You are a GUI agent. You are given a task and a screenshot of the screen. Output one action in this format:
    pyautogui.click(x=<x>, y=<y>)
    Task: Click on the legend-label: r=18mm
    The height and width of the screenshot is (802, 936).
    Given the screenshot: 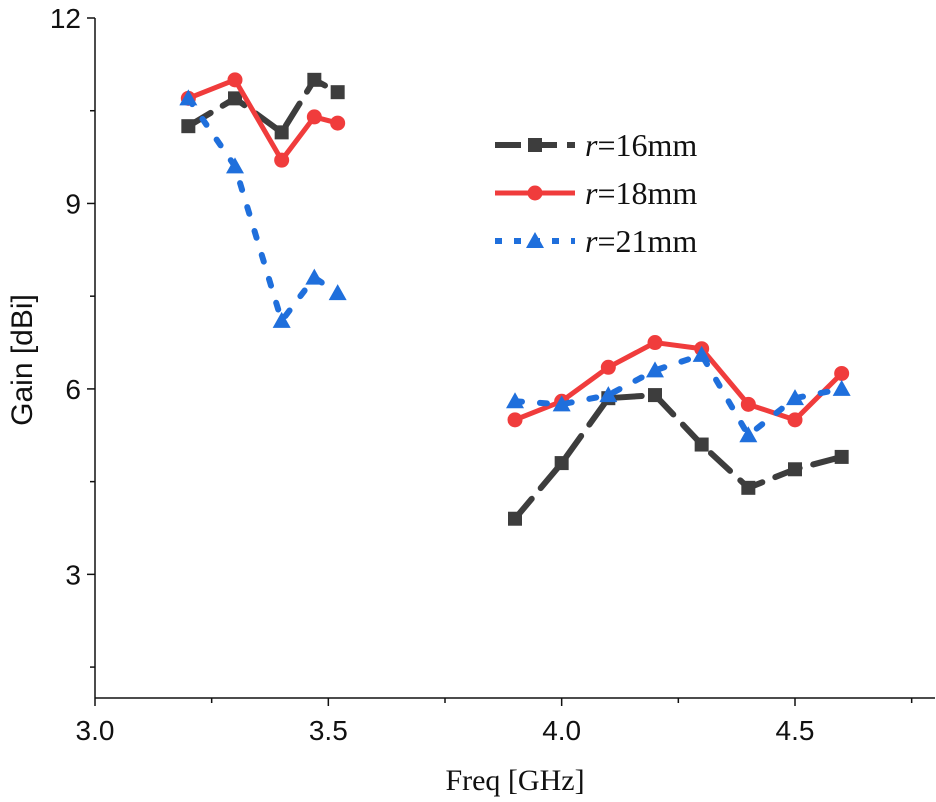 What is the action you would take?
    pyautogui.click(x=641, y=193)
    